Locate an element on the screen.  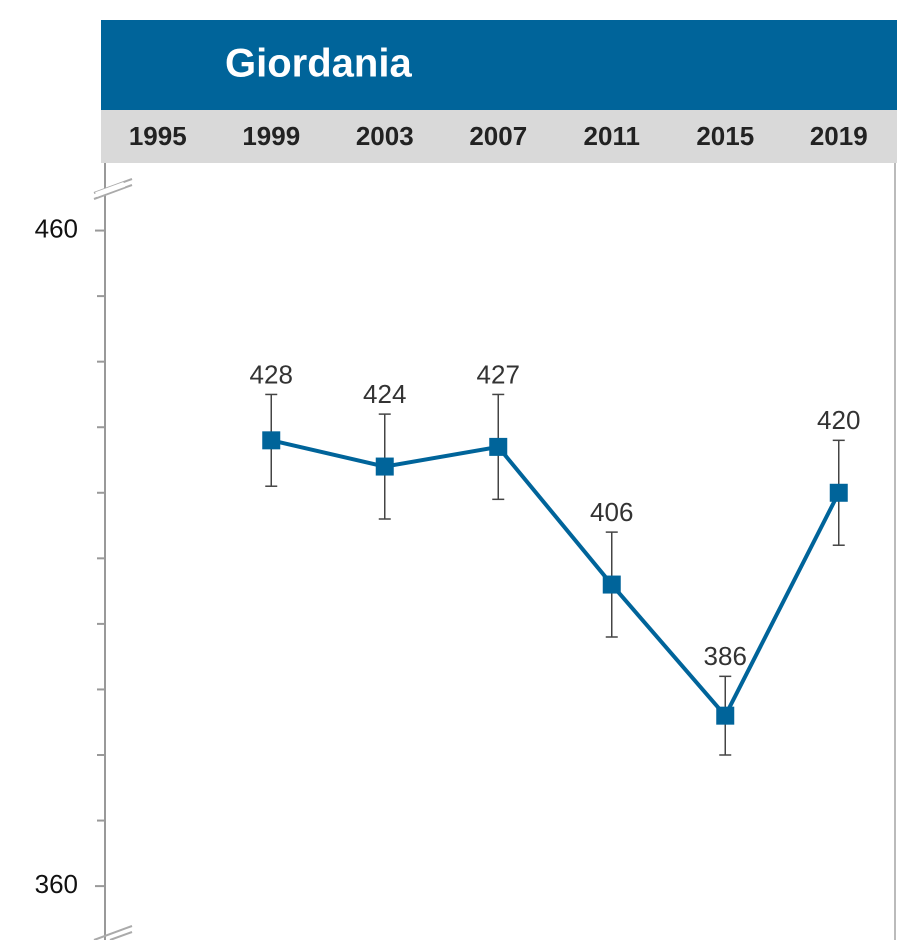
chart-title: Giordania is located at coordinates (318, 64).